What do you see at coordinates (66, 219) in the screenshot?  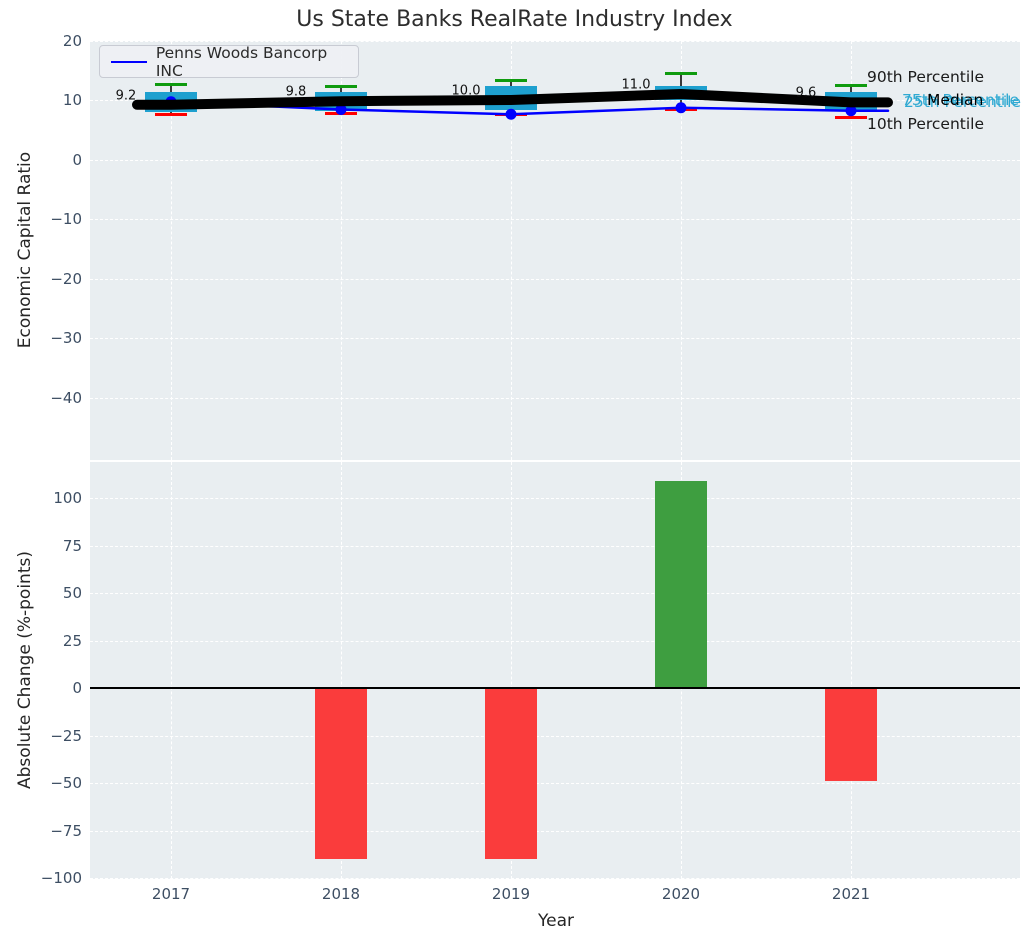 I see `y-tick-label: −10` at bounding box center [66, 219].